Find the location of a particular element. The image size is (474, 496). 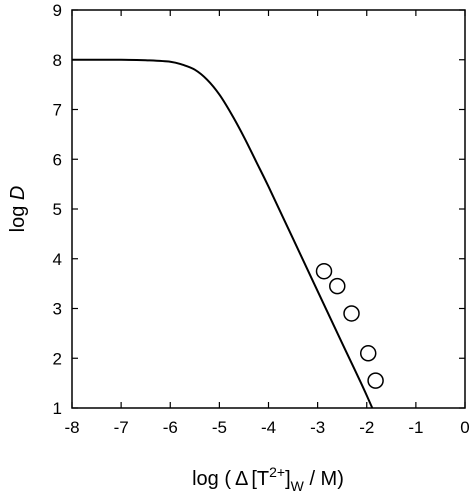

y-tick-label: 8 is located at coordinates (57, 60).